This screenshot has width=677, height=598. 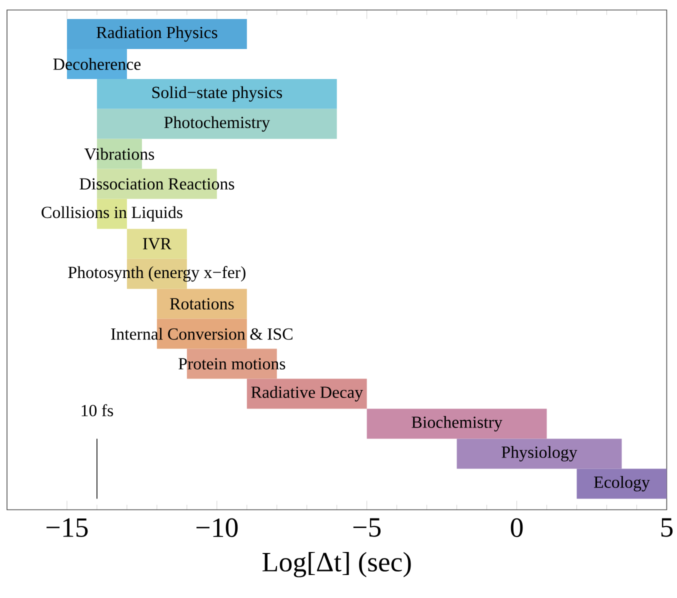 What do you see at coordinates (112, 214) in the screenshot?
I see `y-tick-label: Collisions in Liquids` at bounding box center [112, 214].